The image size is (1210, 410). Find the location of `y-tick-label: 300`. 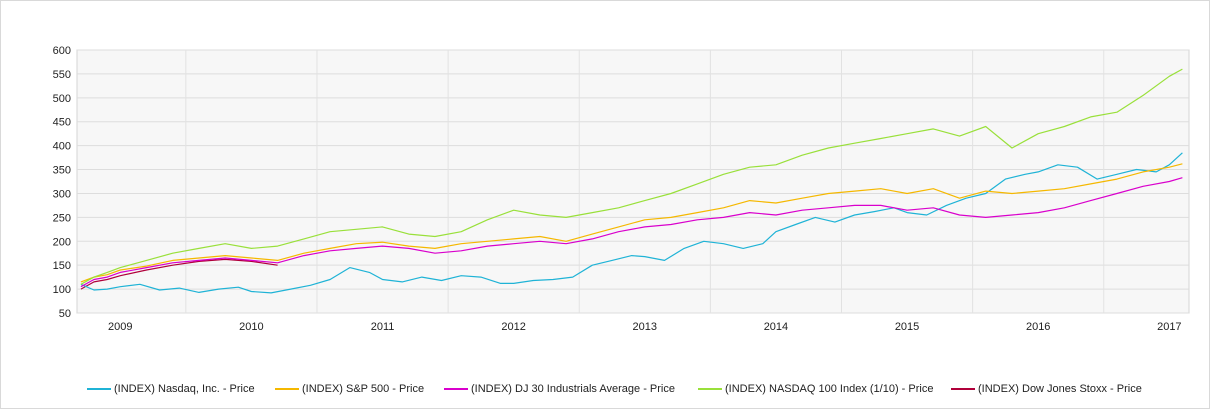

y-tick-label: 300 is located at coordinates (62, 194).